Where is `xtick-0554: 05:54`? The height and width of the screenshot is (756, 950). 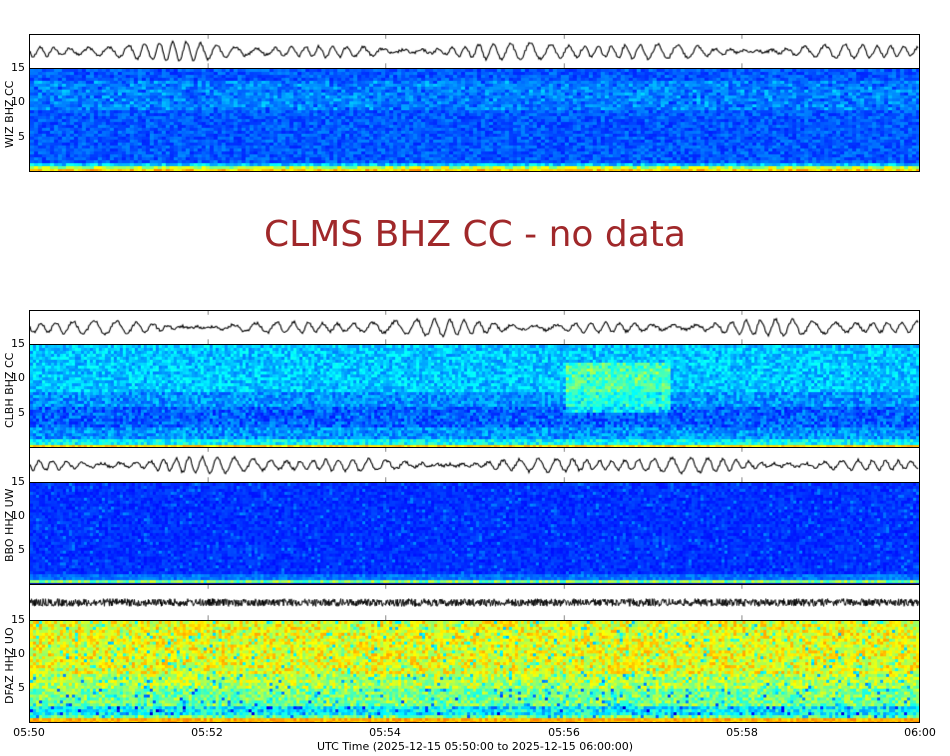 xtick-0554: 05:54 is located at coordinates (385, 732).